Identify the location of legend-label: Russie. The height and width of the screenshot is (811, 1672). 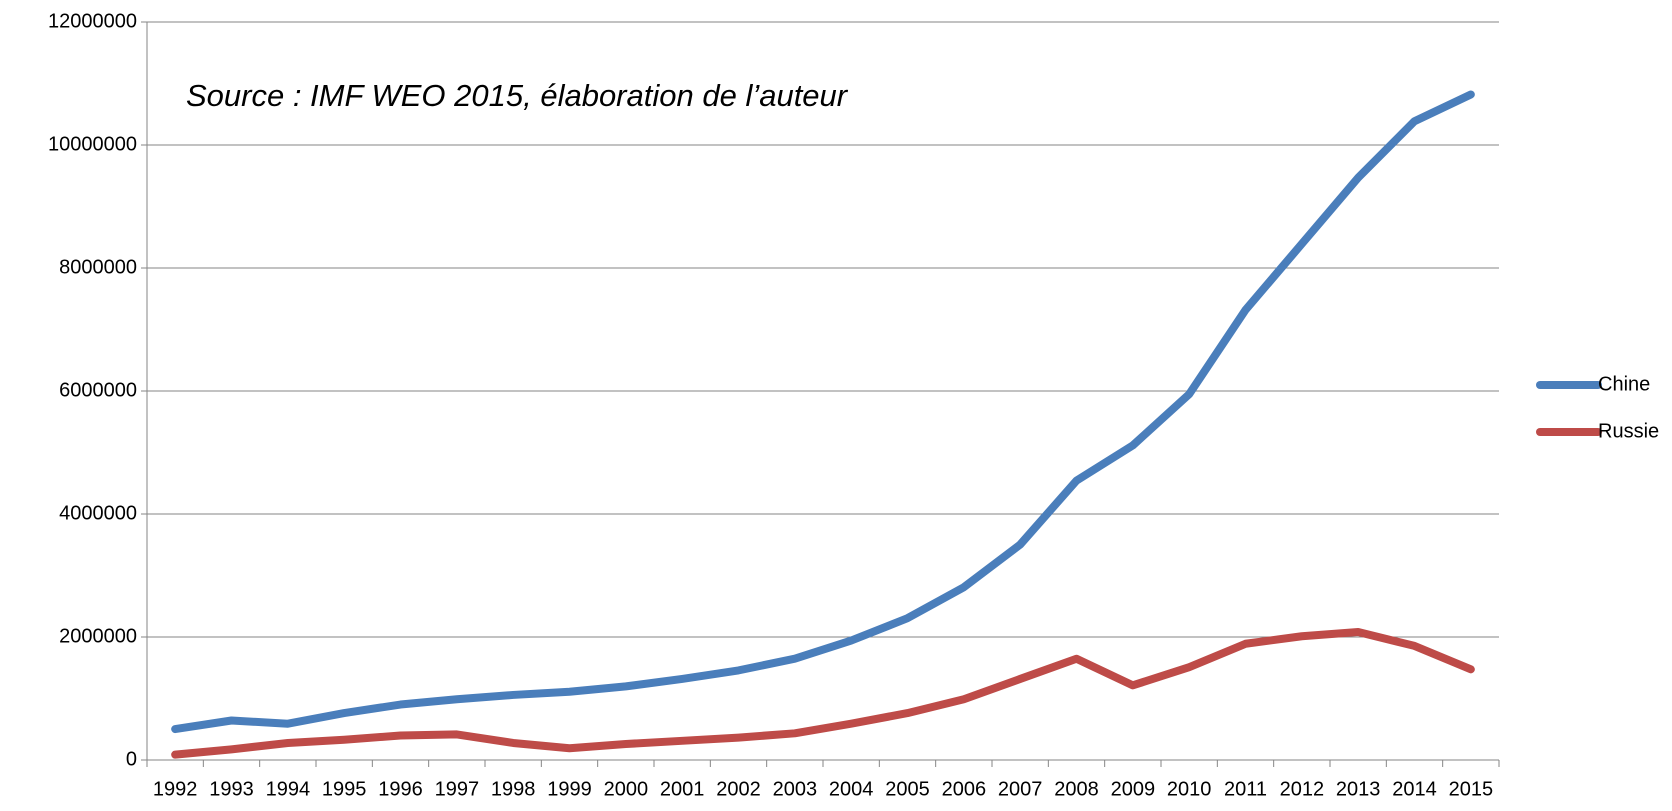
(1628, 431).